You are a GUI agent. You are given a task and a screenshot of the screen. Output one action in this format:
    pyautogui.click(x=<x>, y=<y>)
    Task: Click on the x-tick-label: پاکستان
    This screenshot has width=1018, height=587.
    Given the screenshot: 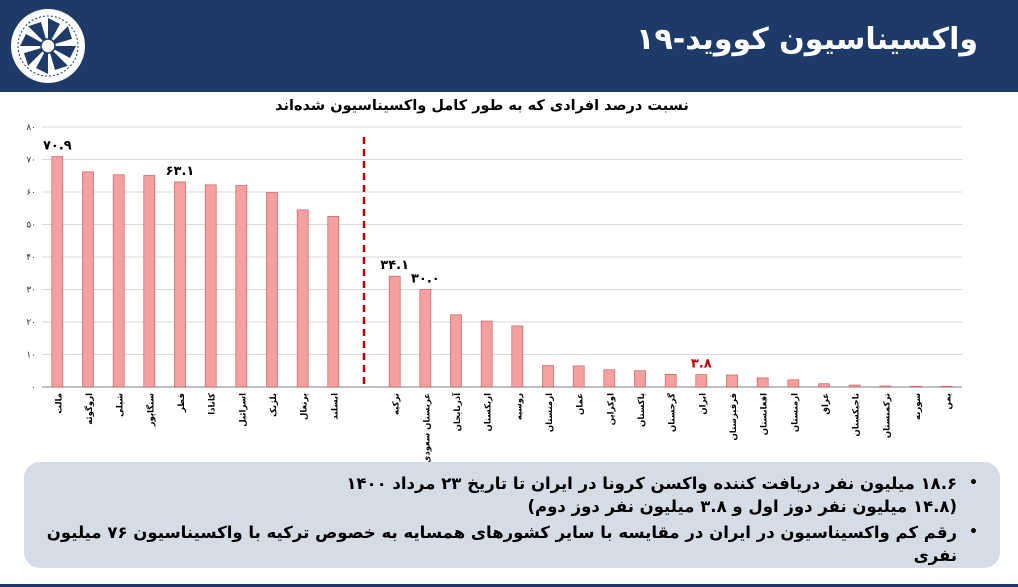 What is the action you would take?
    pyautogui.click(x=642, y=410)
    